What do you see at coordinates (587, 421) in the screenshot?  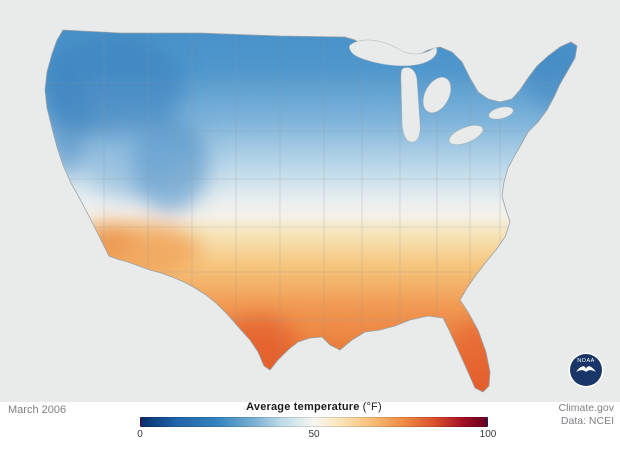 I see `credit-data-source: Data: NCEI` at bounding box center [587, 421].